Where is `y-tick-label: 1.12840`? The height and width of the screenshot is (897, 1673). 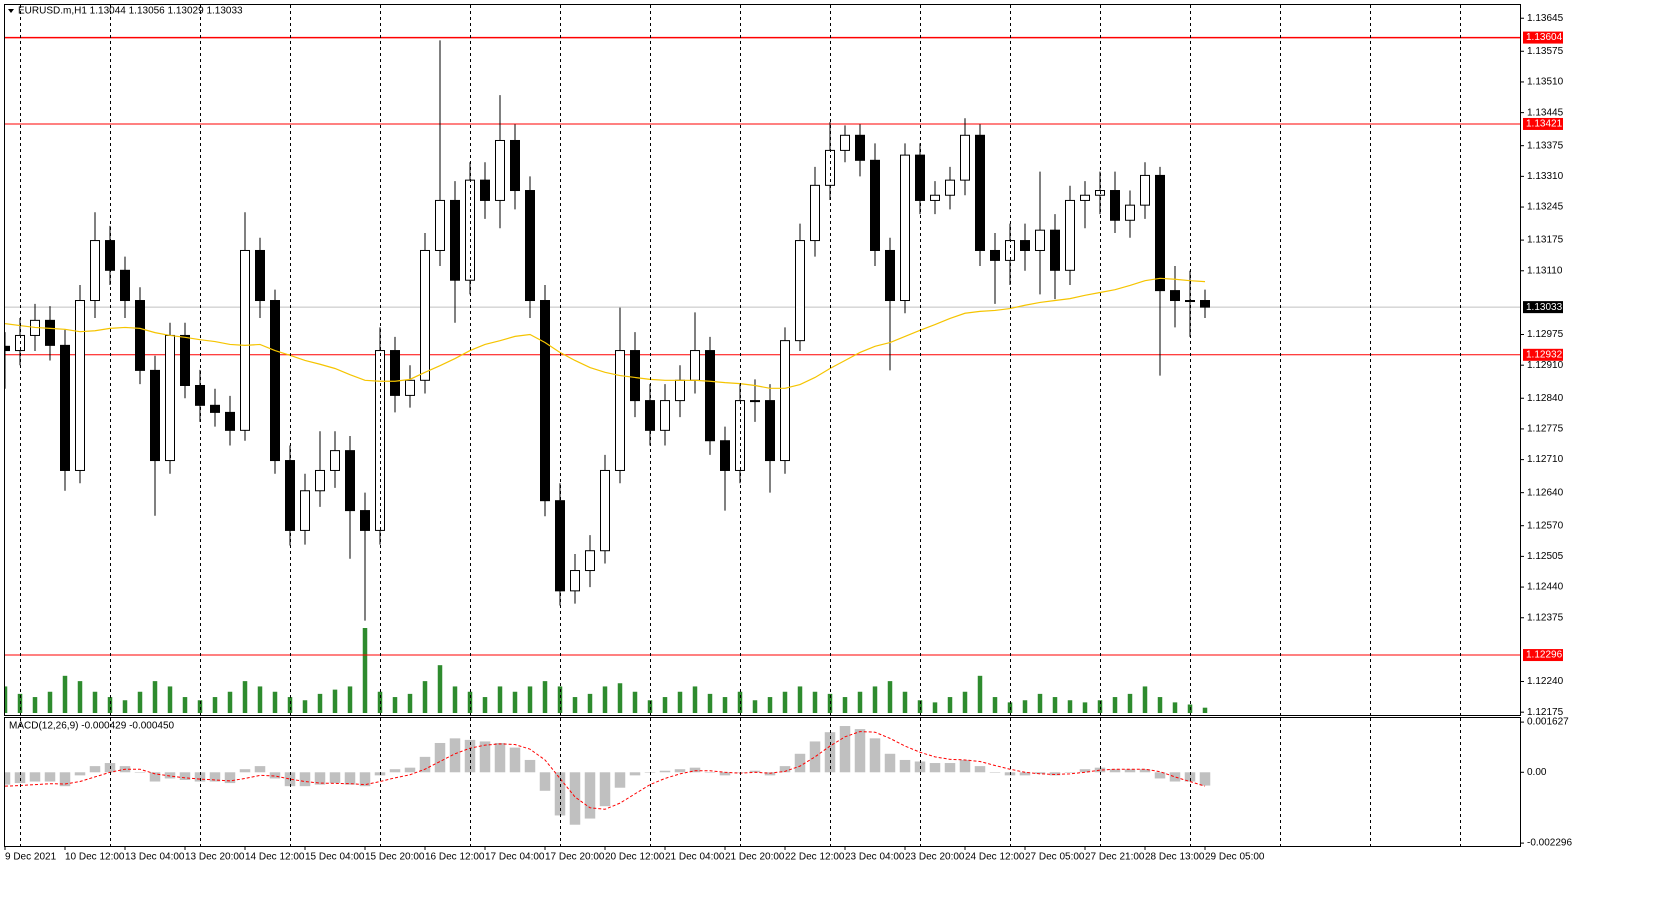 y-tick-label: 1.12840 is located at coordinates (1545, 398).